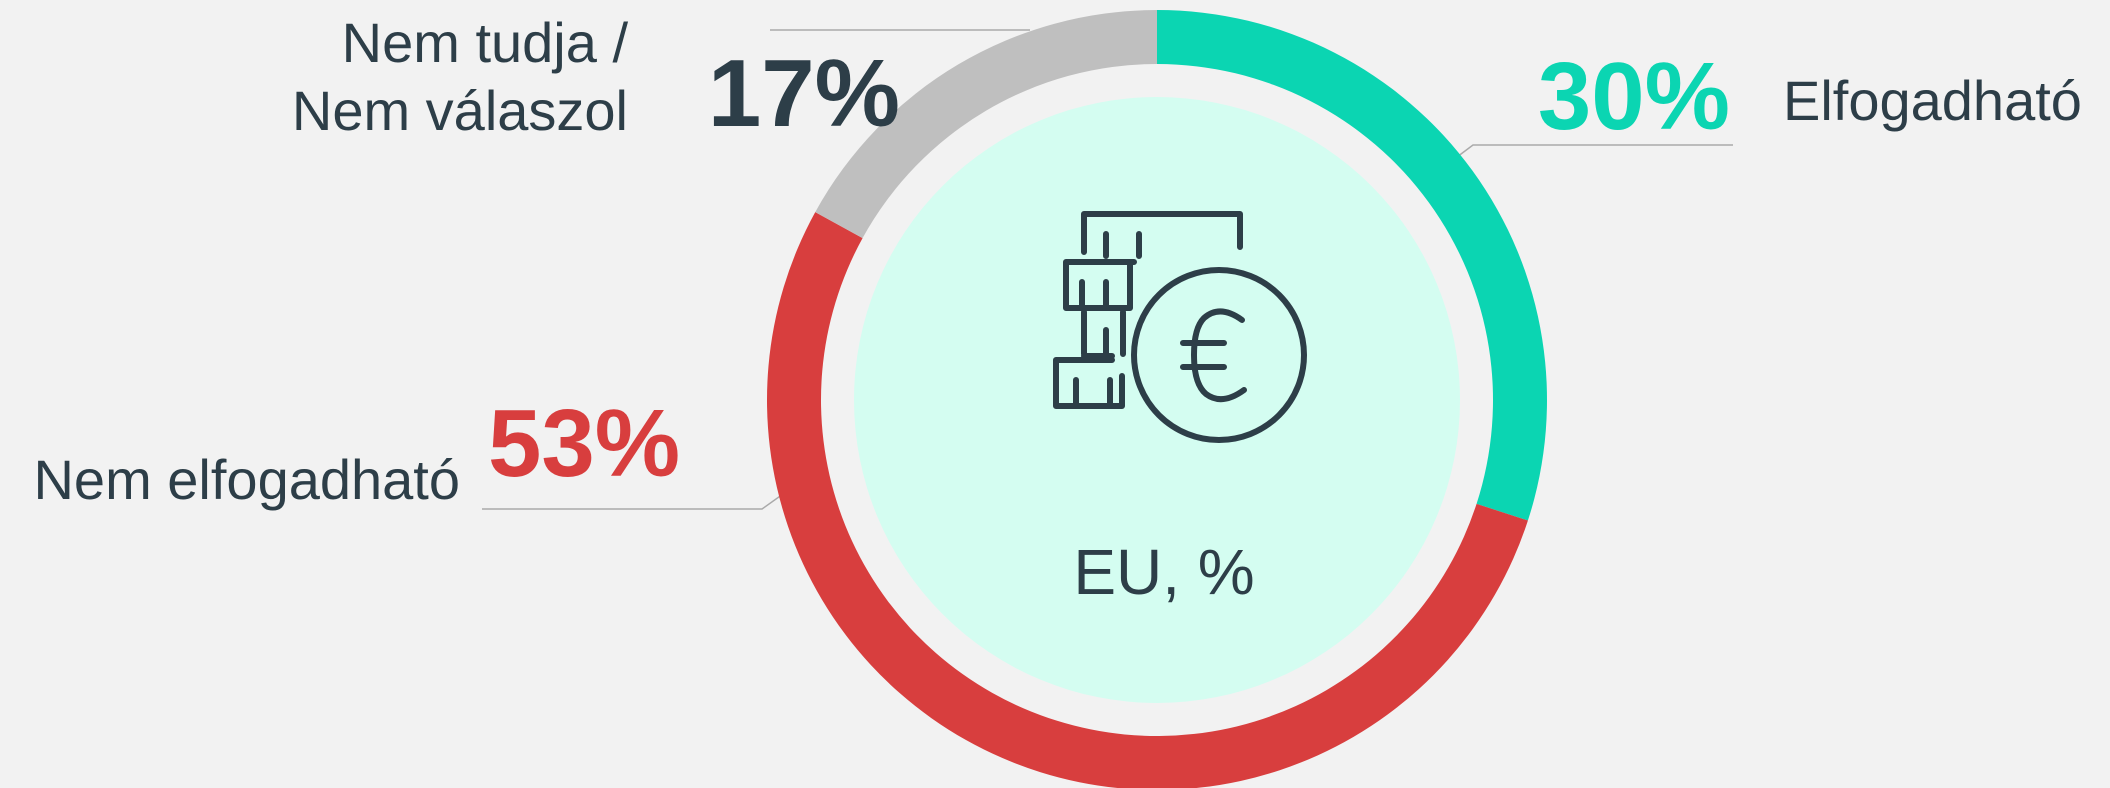  Describe the element at coordinates (1932, 100) in the screenshot. I see `category-label: Elfogadható` at that location.